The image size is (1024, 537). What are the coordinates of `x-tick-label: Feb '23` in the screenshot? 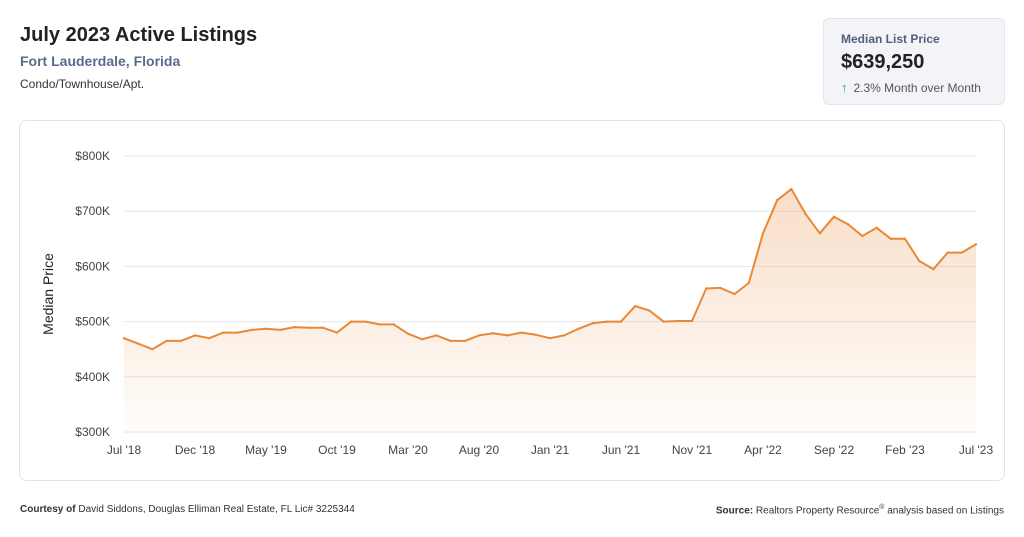 It's located at (905, 450).